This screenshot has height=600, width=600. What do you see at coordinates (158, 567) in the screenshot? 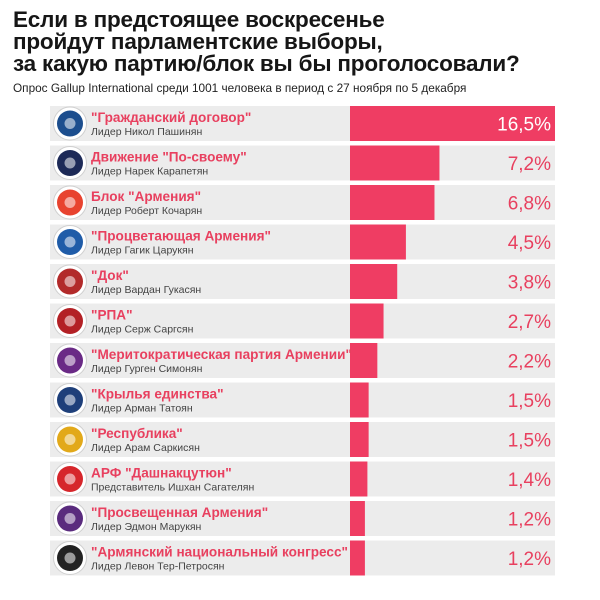
I see `party-leader: Лидер Левон Тер-Петросян` at bounding box center [158, 567].